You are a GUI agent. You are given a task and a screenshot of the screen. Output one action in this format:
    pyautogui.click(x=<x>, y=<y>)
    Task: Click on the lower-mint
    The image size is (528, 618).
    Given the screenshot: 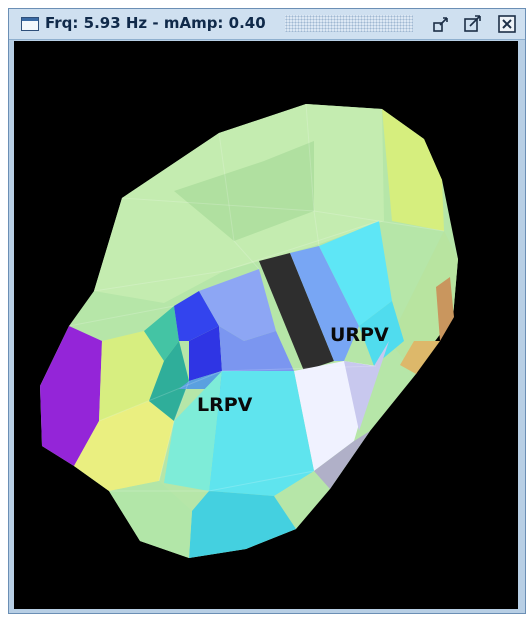 What is the action you would take?
    pyautogui.click(x=150, y=519)
    